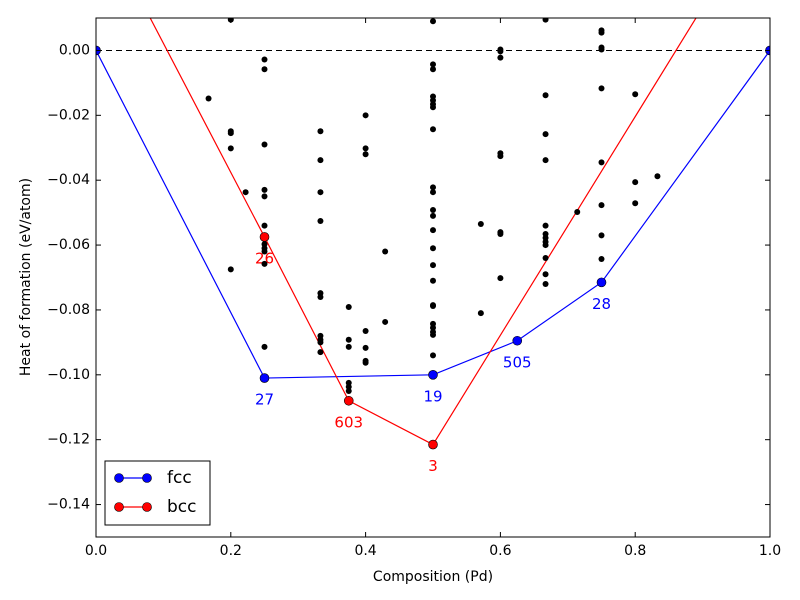  I want to click on point-label: 26, so click(264, 258).